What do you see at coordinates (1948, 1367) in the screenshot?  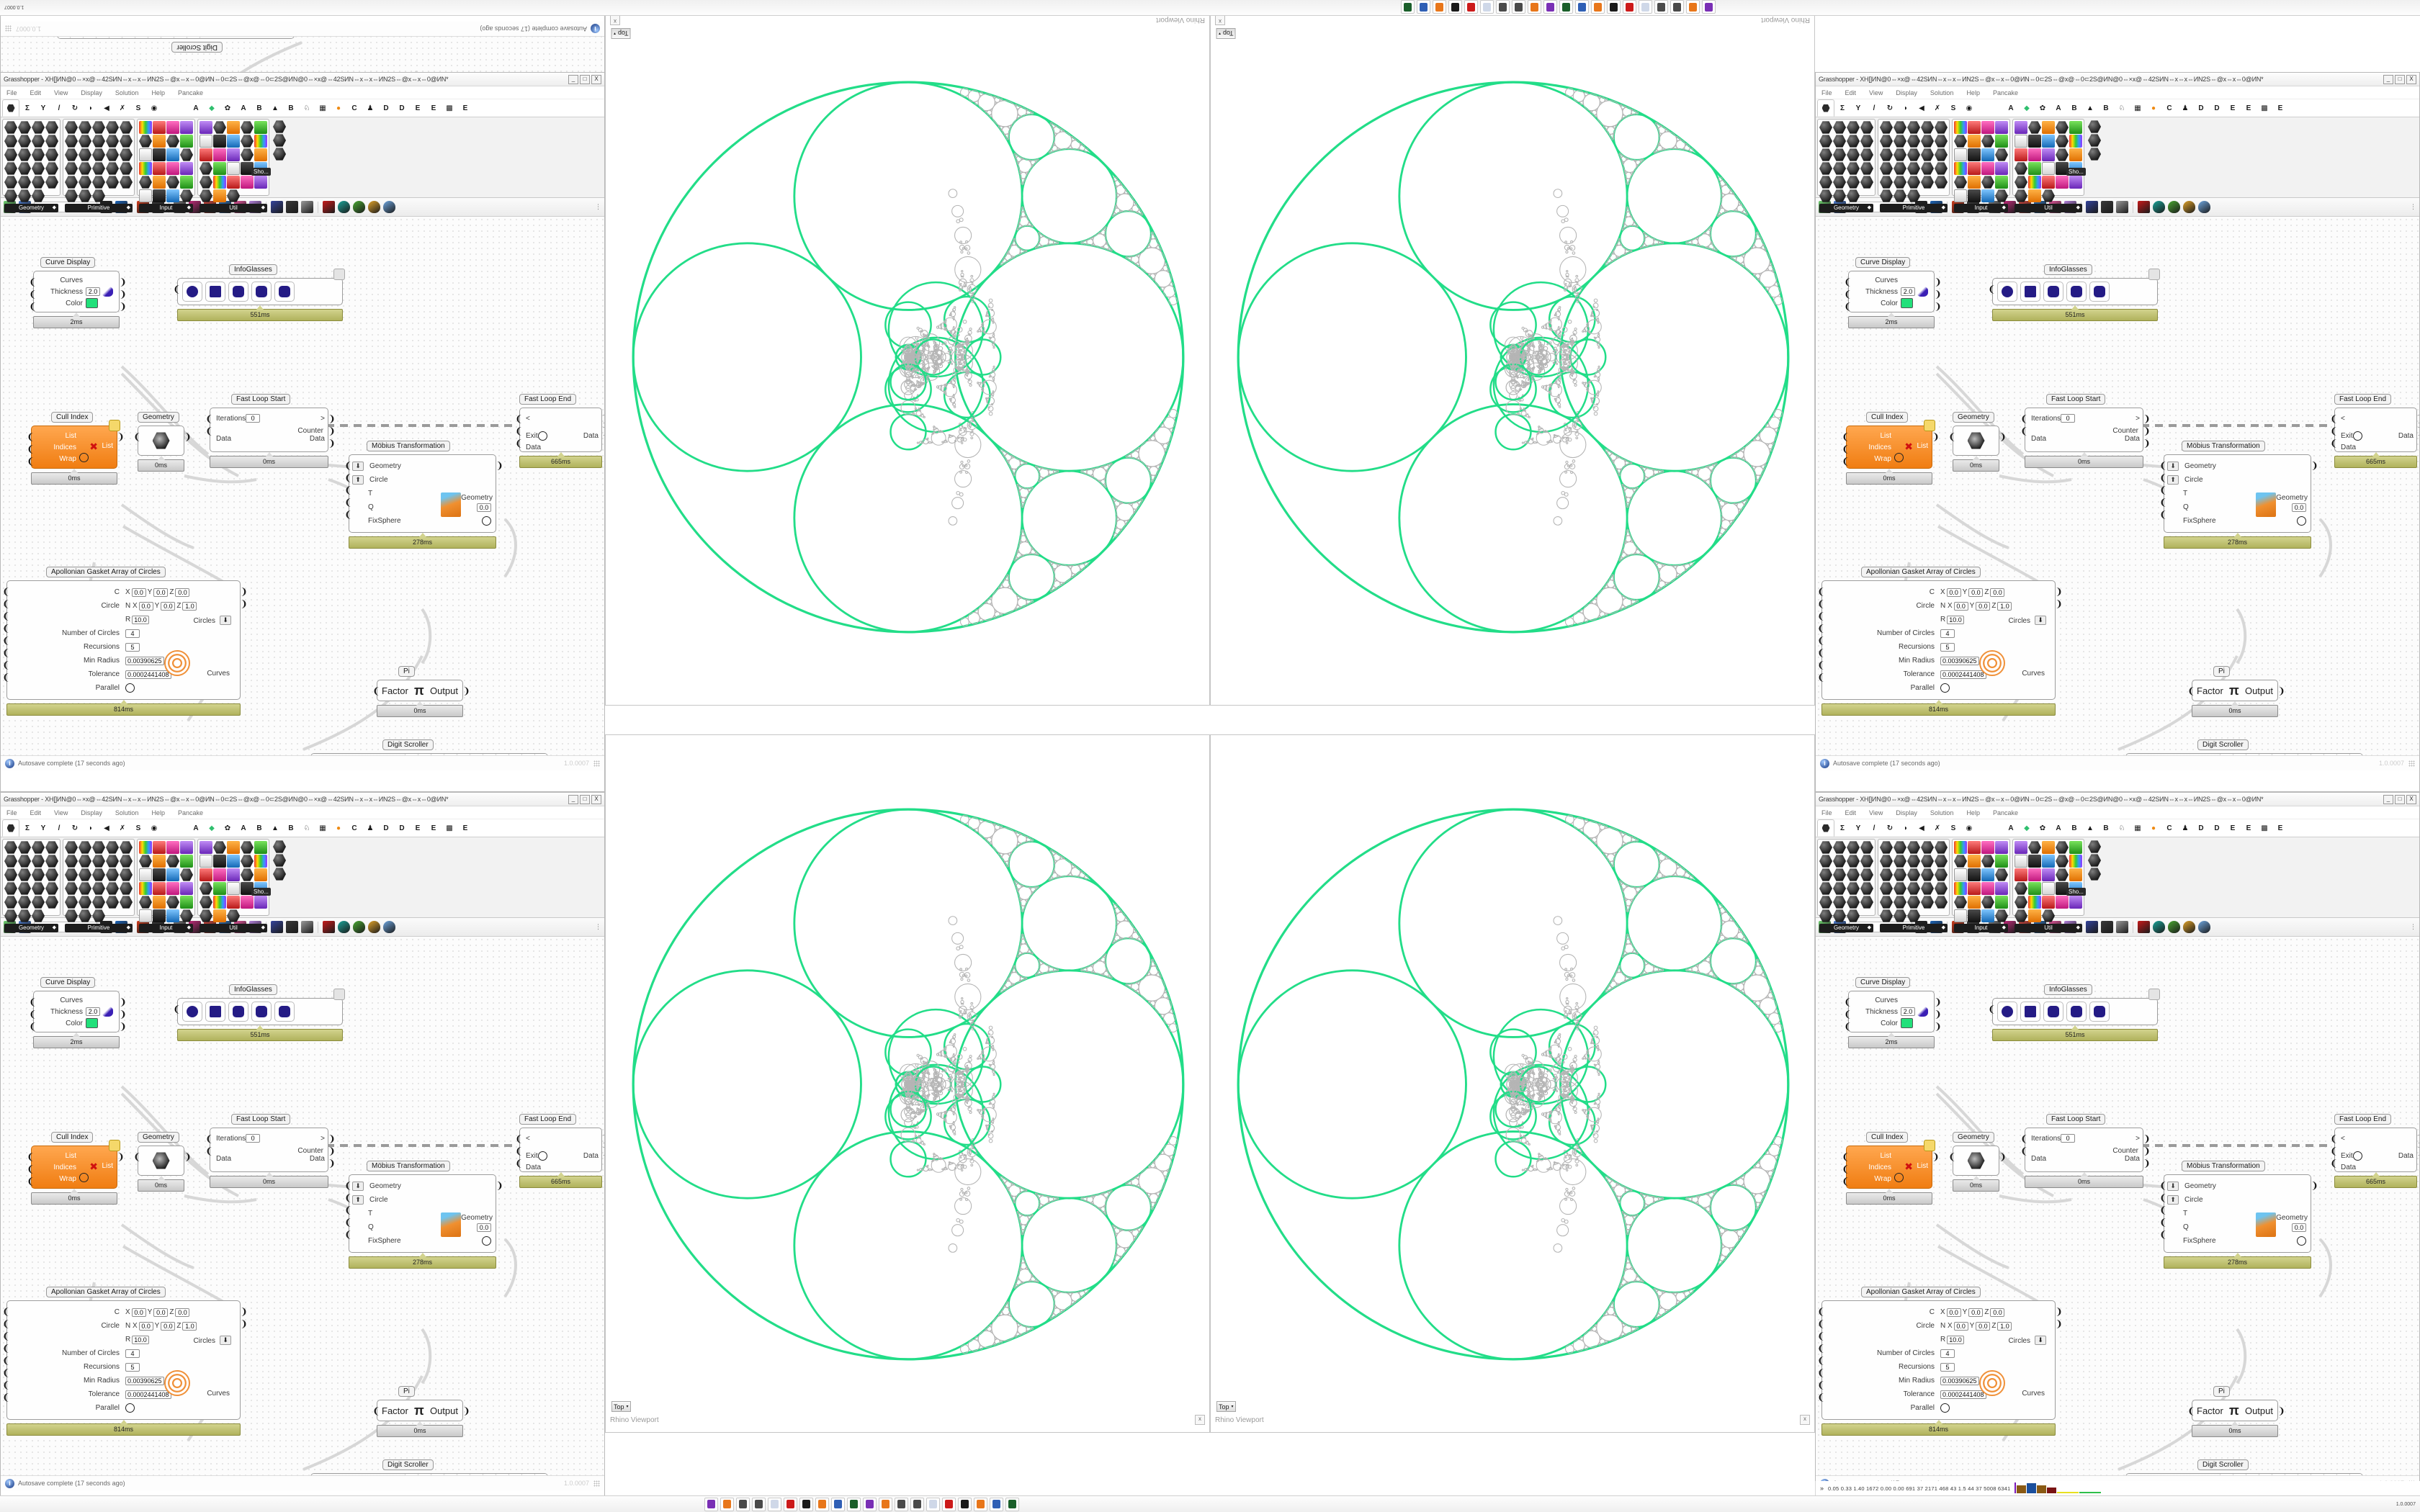 I see `value-field: 5` at bounding box center [1948, 1367].